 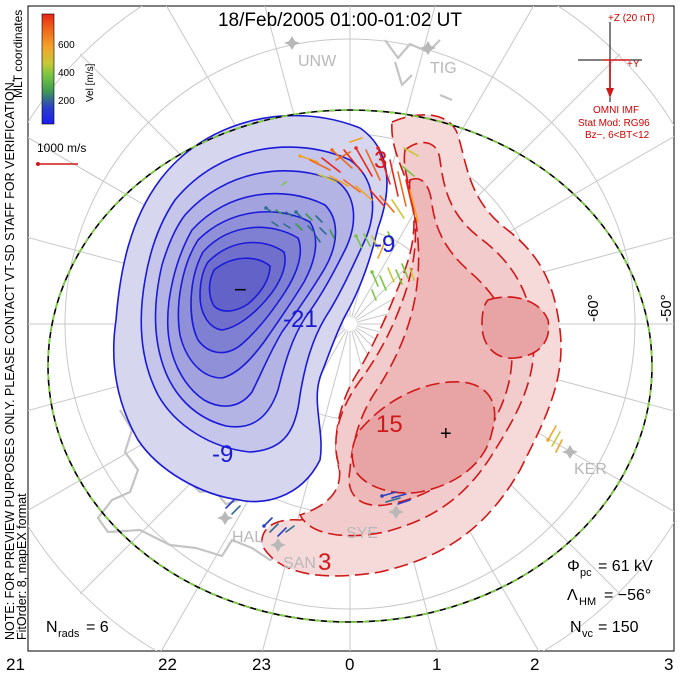 I want to click on imf-bz: Bz−, 6<BT<12, so click(x=617, y=135).